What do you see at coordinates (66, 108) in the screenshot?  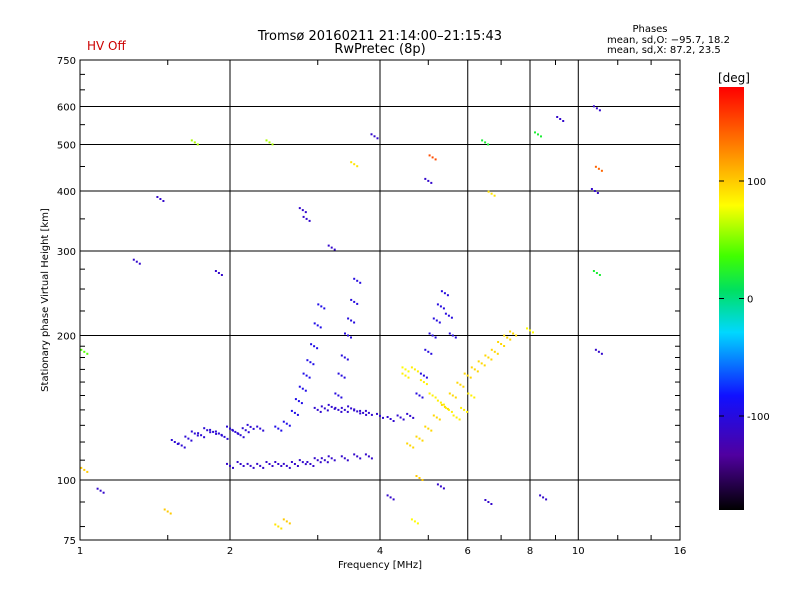 I see `y-tick-label: 600` at bounding box center [66, 108].